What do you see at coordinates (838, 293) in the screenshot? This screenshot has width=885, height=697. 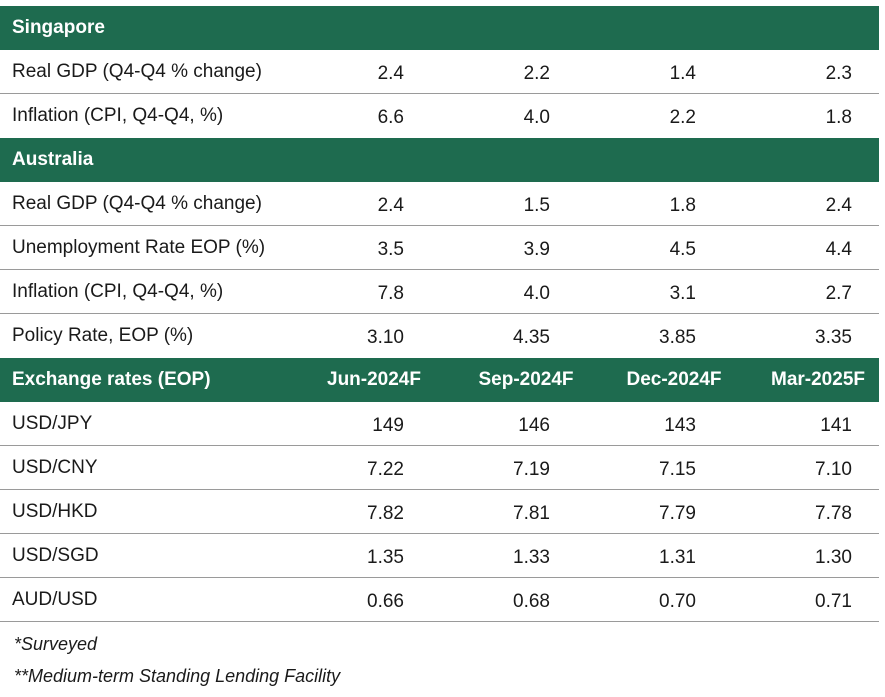 I see `cell-value: 2.7` at bounding box center [838, 293].